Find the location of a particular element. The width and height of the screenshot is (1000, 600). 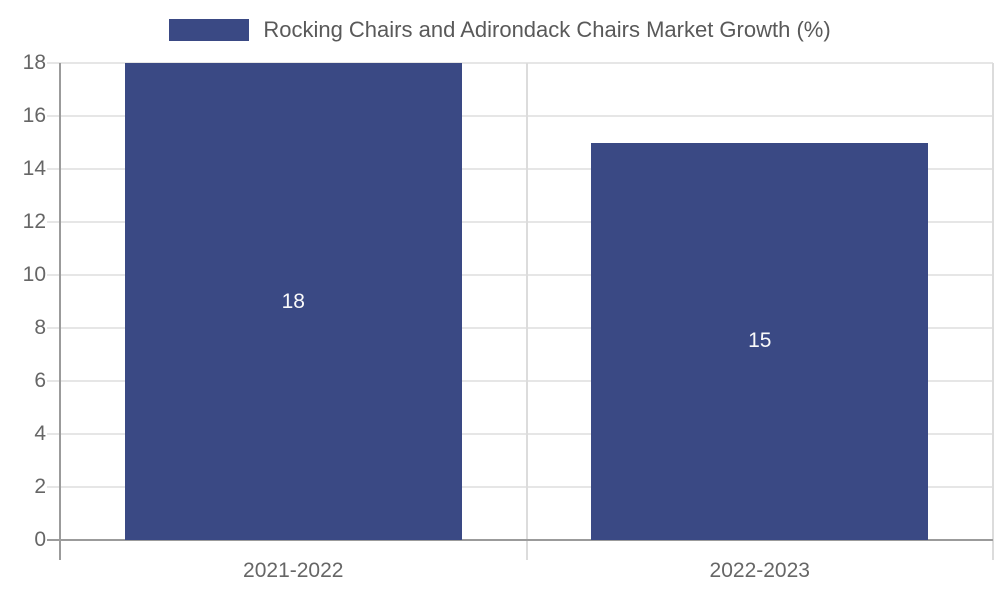

y-tick-label: 8 is located at coordinates (40, 327).